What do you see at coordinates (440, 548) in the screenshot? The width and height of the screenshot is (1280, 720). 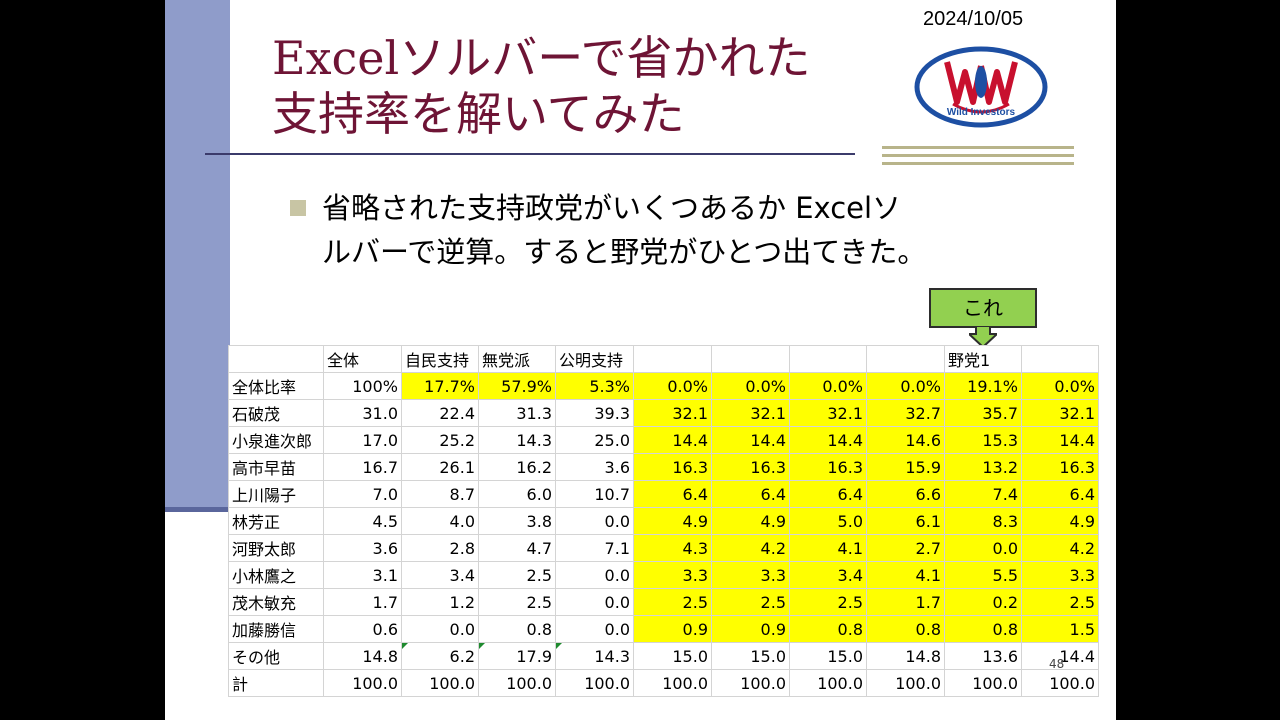 I see `table-cell: 2.8` at bounding box center [440, 548].